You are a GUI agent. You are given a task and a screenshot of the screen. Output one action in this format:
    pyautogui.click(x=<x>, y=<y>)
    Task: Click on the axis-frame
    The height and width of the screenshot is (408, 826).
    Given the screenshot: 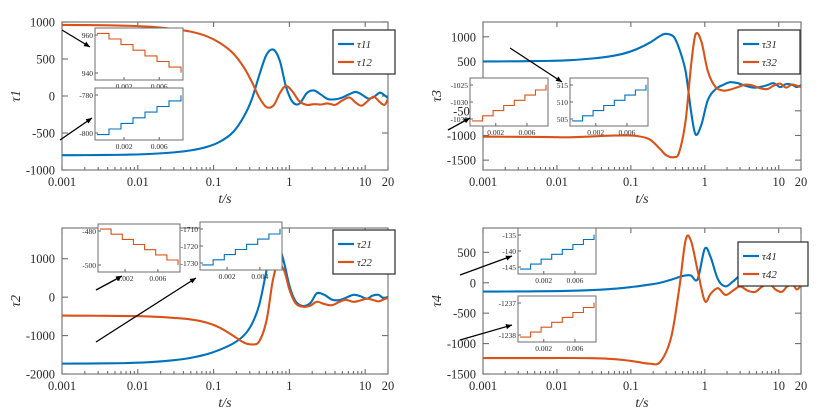 What is the action you would take?
    pyautogui.click(x=225, y=96)
    